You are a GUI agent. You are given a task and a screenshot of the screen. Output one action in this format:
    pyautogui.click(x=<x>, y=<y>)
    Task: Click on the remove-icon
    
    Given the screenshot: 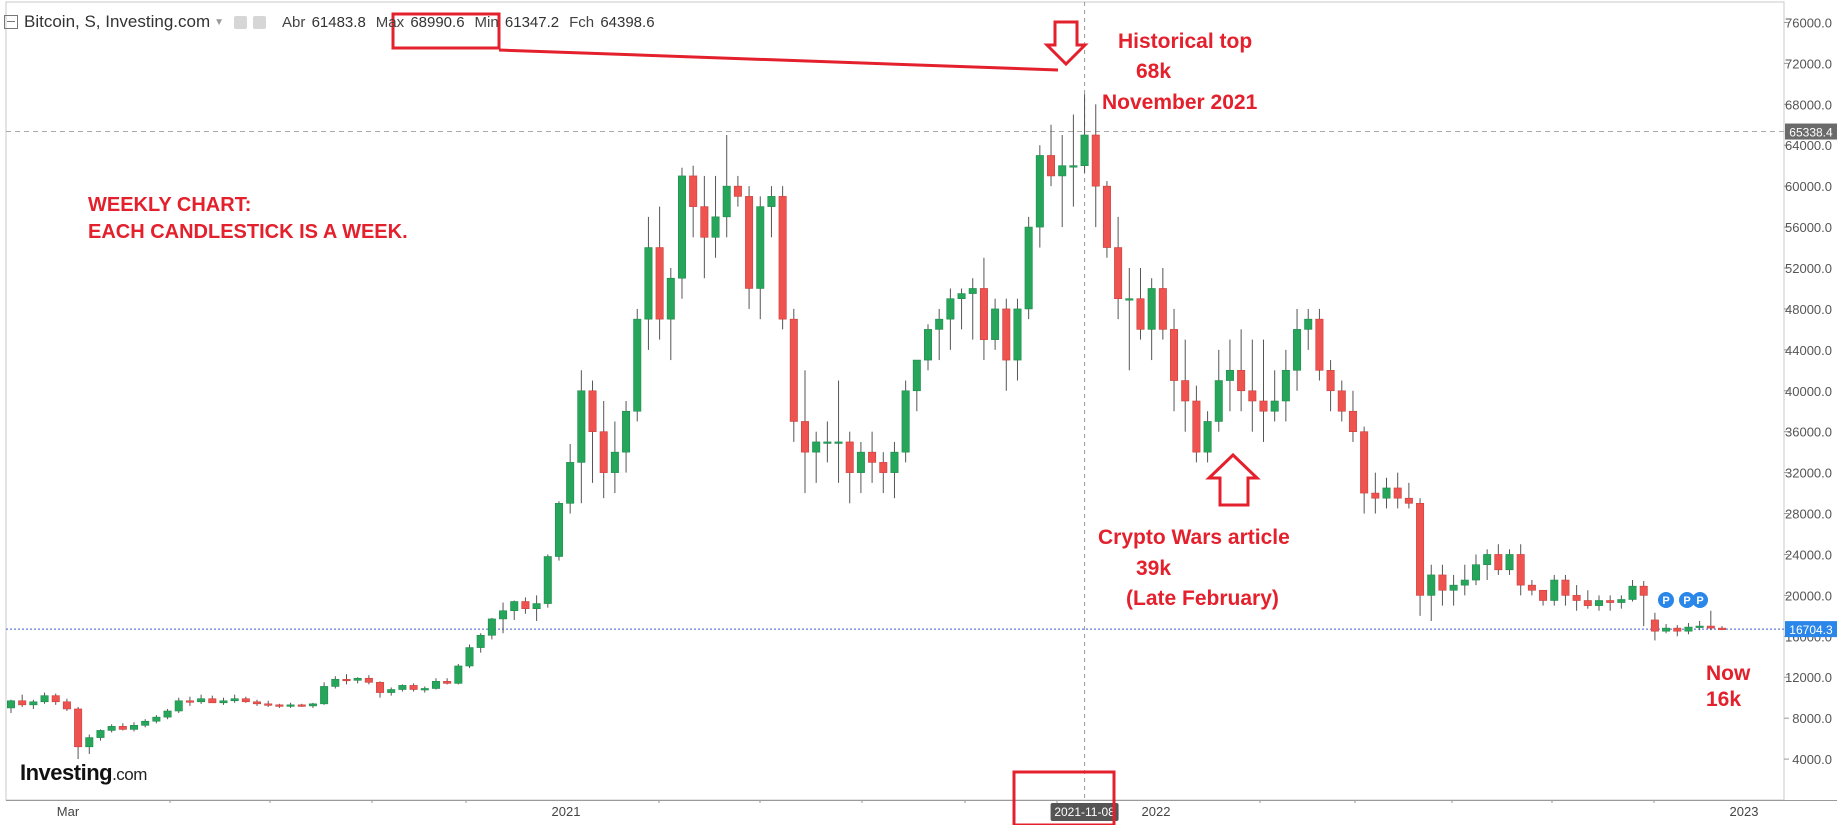 What is the action you would take?
    pyautogui.click(x=260, y=22)
    